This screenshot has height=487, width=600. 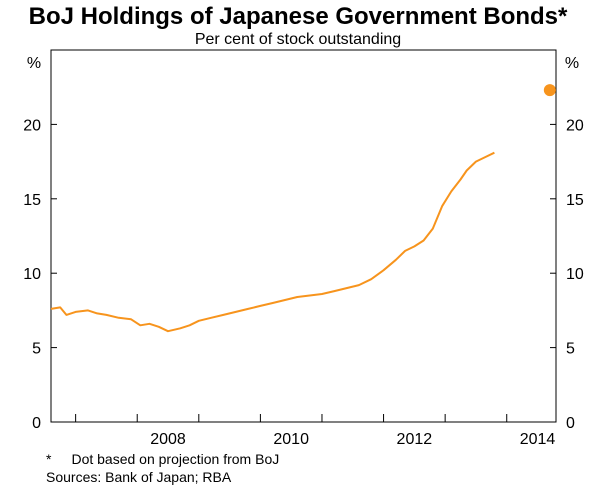 I want to click on x-tick-label: 2008, so click(x=168, y=439).